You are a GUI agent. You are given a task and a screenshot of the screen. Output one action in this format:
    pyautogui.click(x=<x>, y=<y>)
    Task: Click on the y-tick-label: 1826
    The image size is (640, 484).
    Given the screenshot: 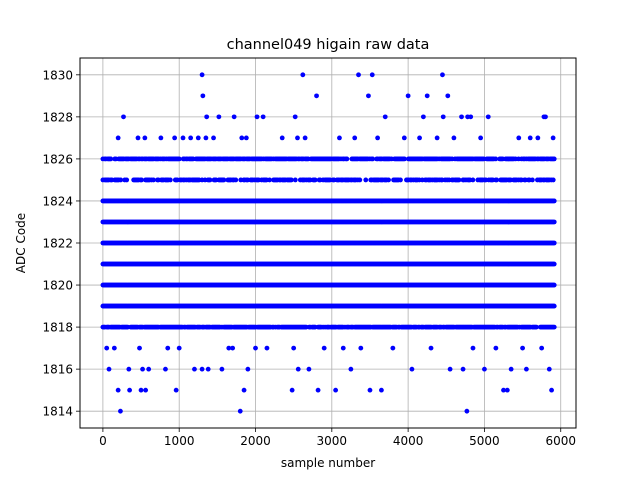 What is the action you would take?
    pyautogui.click(x=57, y=159)
    